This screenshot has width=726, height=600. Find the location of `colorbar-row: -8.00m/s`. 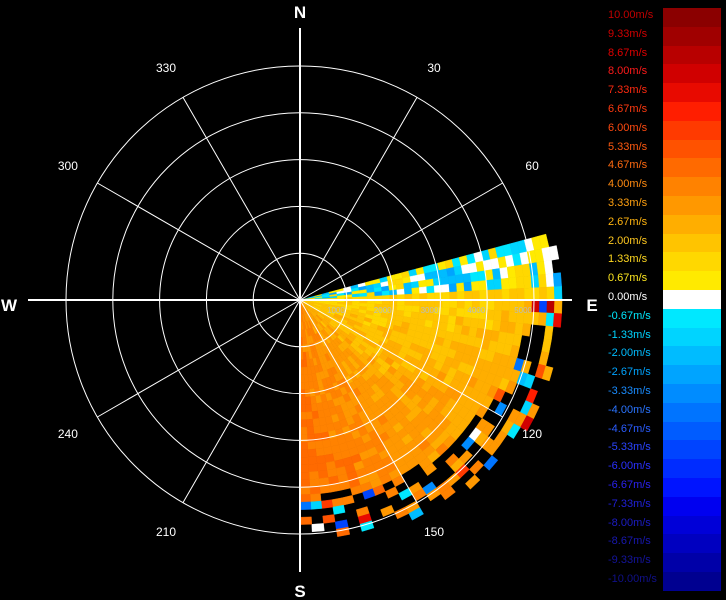

colorbar-row: -8.00m/s is located at coordinates (663, 525).